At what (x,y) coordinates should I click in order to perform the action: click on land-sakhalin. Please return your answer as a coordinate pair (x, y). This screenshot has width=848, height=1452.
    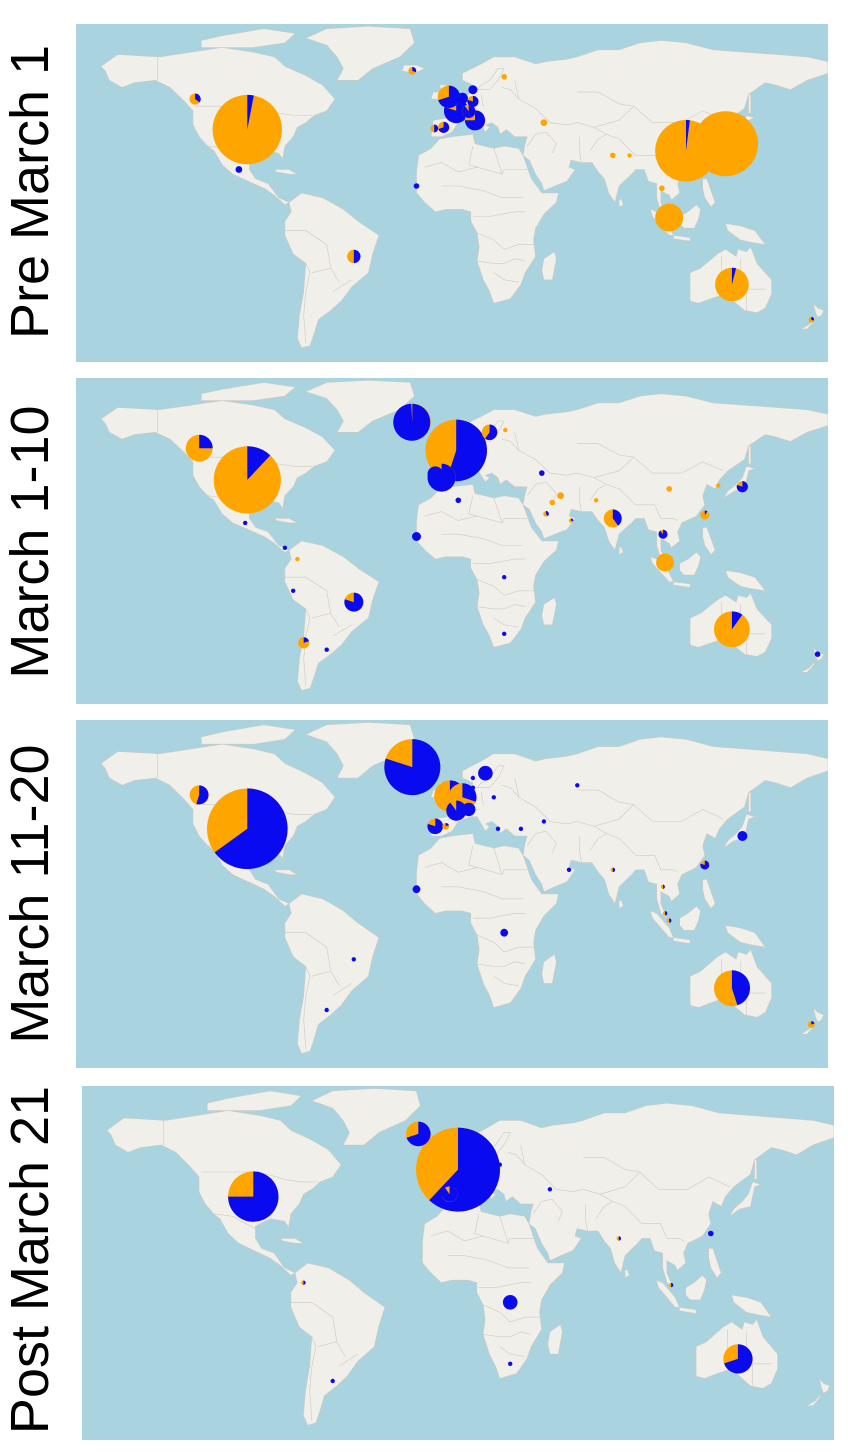
    Looking at the image, I should click on (750, 802).